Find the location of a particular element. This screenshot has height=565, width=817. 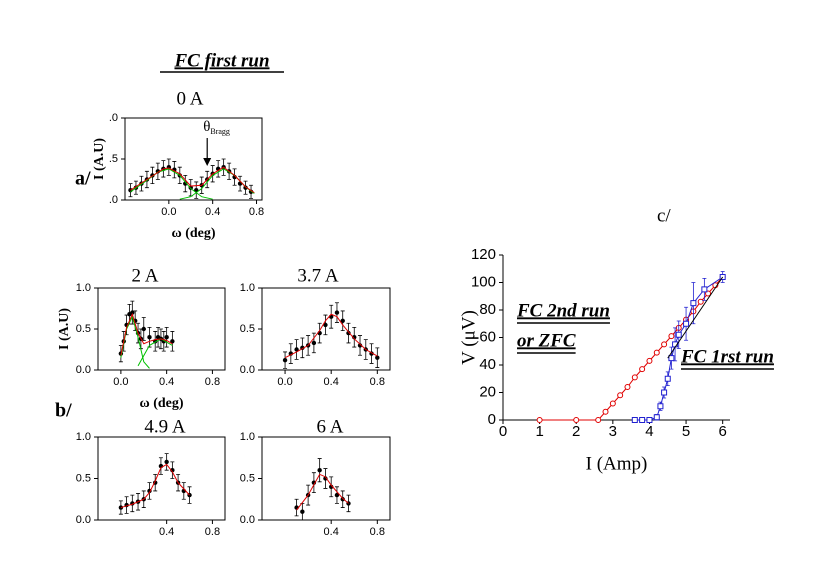

annotation: FC 2nd run is located at coordinates (563, 310).